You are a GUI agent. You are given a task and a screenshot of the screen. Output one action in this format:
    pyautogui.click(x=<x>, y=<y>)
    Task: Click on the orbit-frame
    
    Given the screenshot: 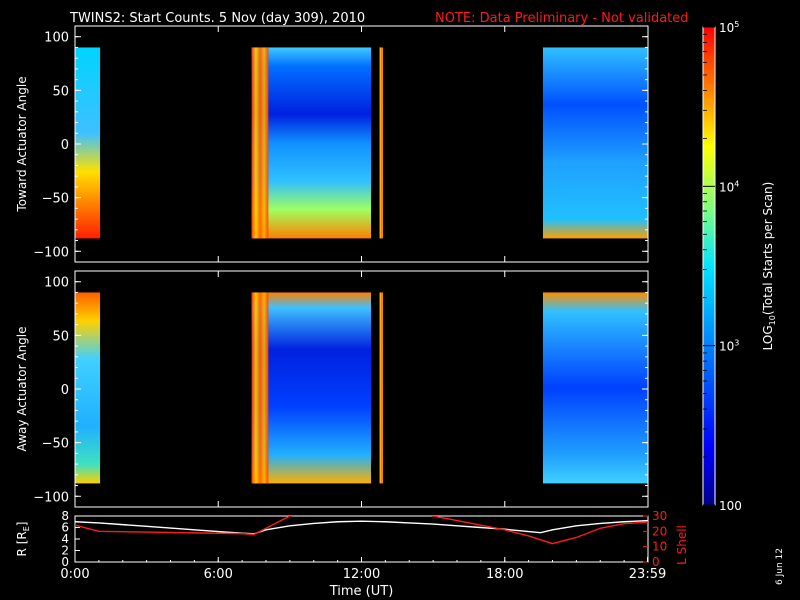 What is the action you would take?
    pyautogui.click(x=361, y=539)
    